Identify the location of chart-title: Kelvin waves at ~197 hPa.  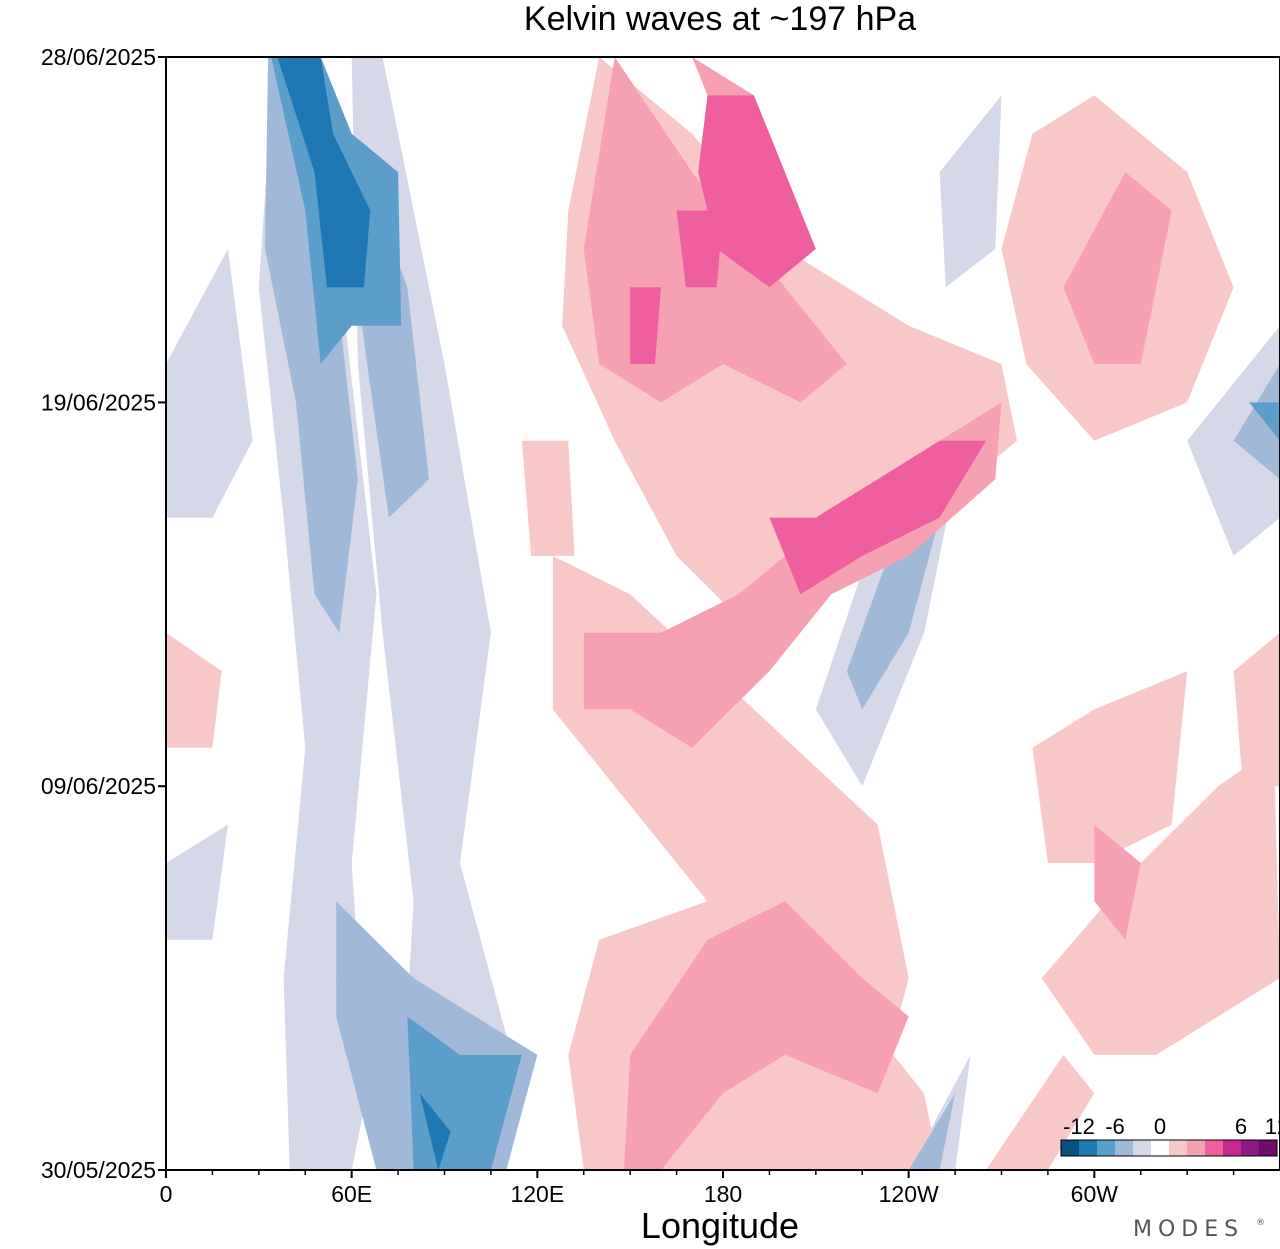
(720, 19).